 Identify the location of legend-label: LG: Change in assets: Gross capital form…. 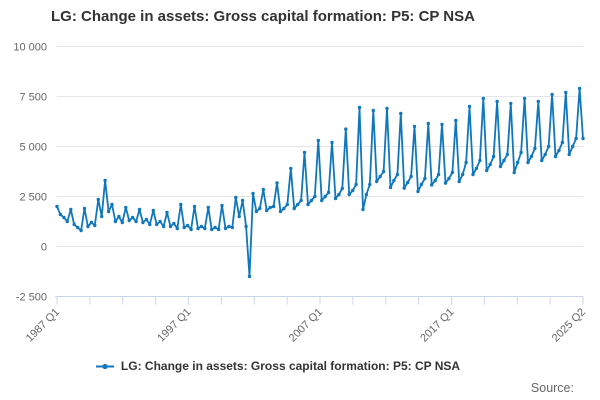
(290, 366).